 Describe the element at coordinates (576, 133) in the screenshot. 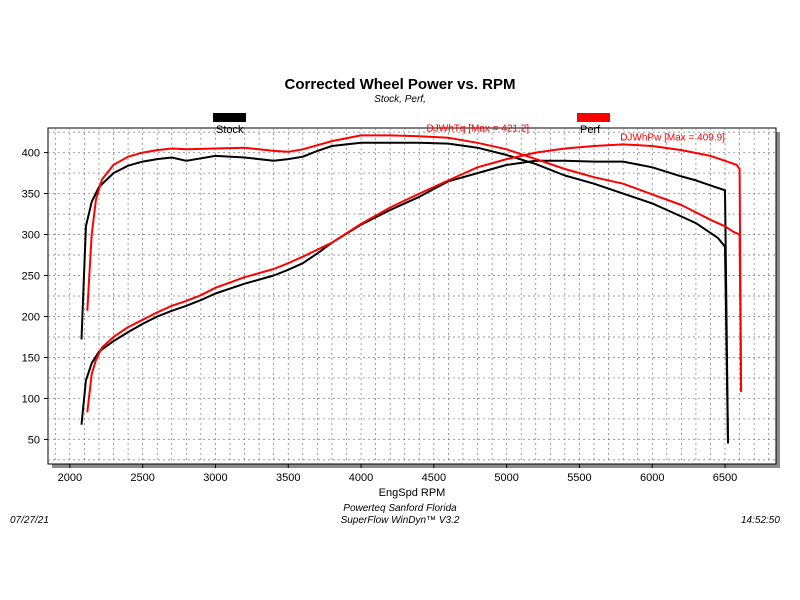

I see `annotations: DJWhTq [Max = 421.2] DJWhPw [Max = 409.9]` at that location.